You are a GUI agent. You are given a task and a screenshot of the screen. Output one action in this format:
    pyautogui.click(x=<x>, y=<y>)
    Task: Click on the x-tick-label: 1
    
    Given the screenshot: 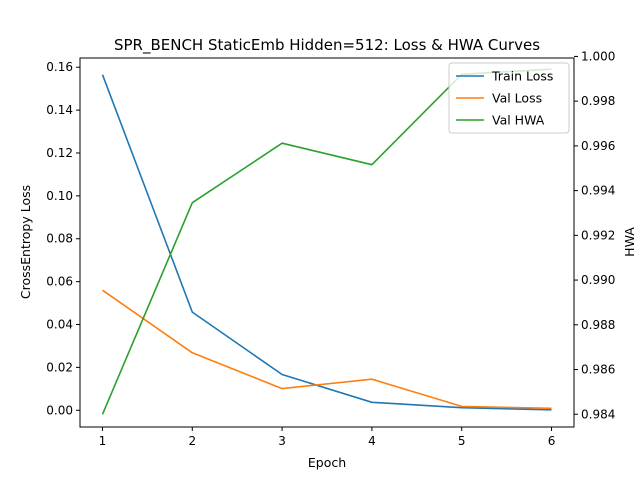 What is the action you would take?
    pyautogui.click(x=103, y=441)
    